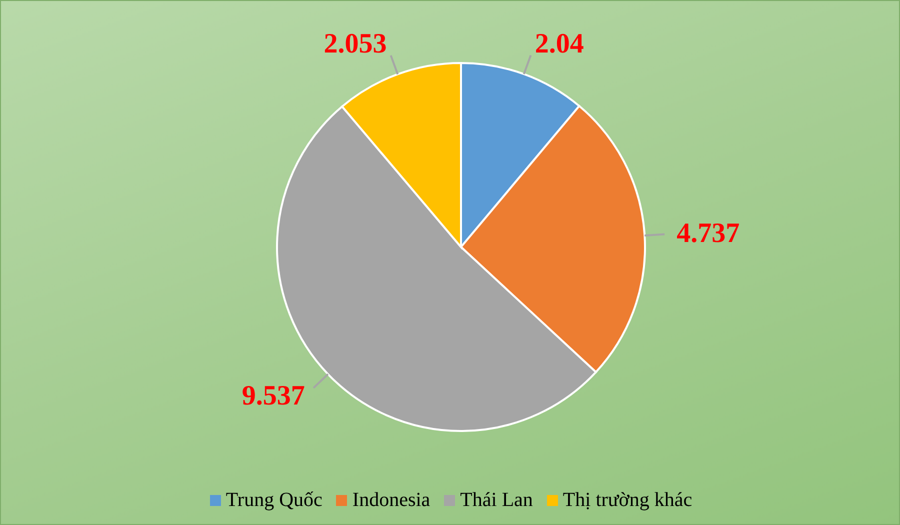 This screenshot has height=525, width=900. I want to click on legend-label: Indonesia, so click(391, 500).